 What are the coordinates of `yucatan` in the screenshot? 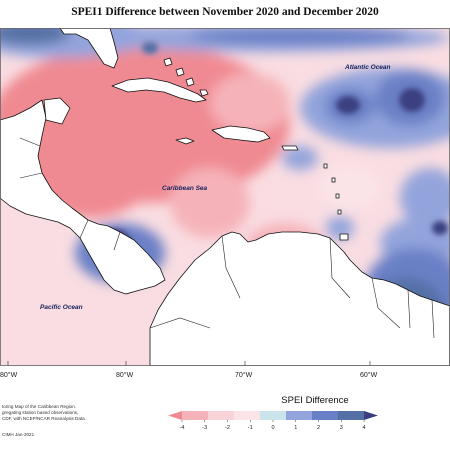 It's located at (57, 111).